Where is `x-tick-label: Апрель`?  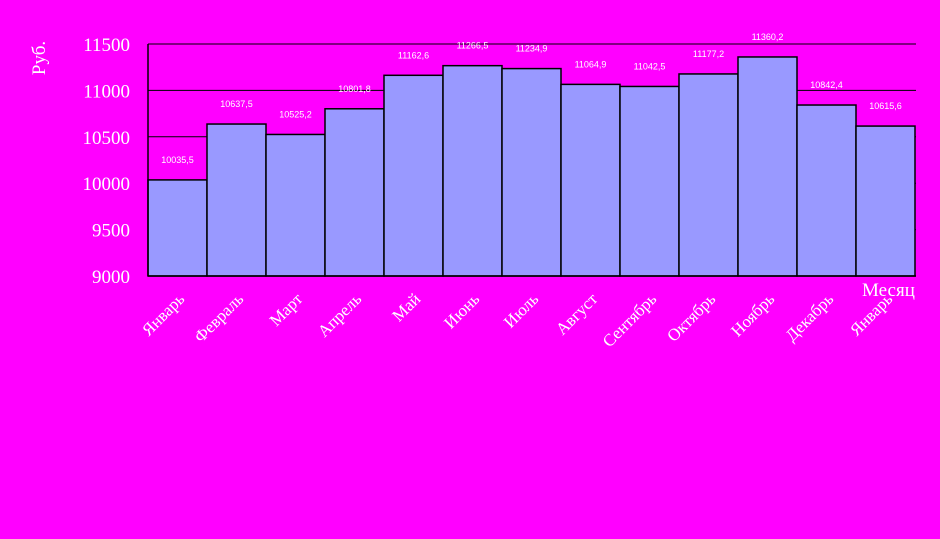 x-tick-label: Апрель is located at coordinates (340, 315).